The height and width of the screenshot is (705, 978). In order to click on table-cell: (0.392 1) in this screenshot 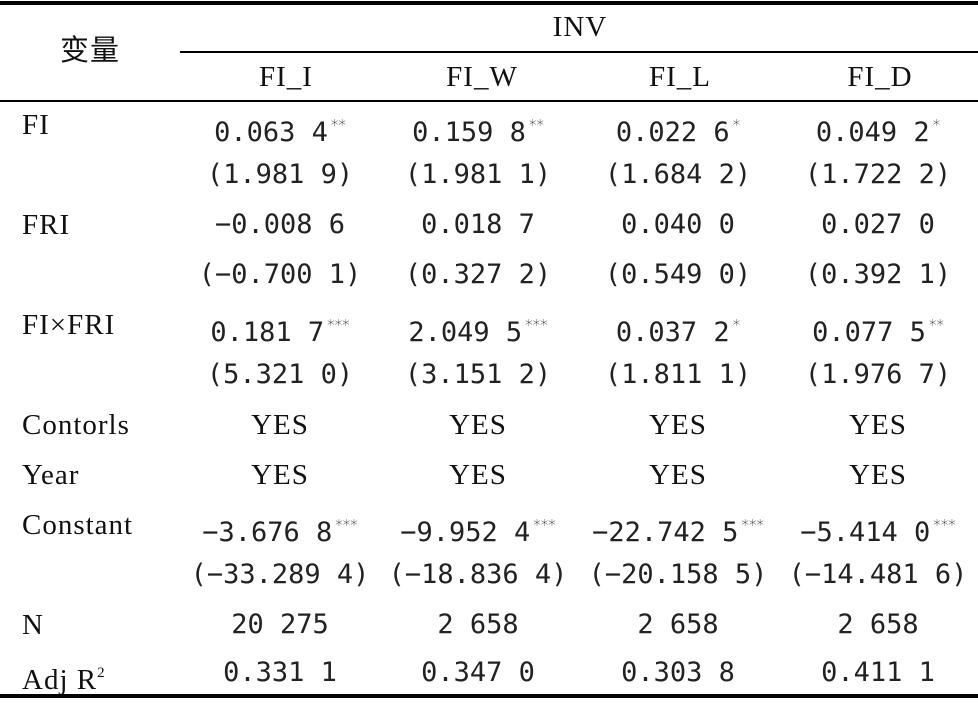, I will do `click(878, 275)`.